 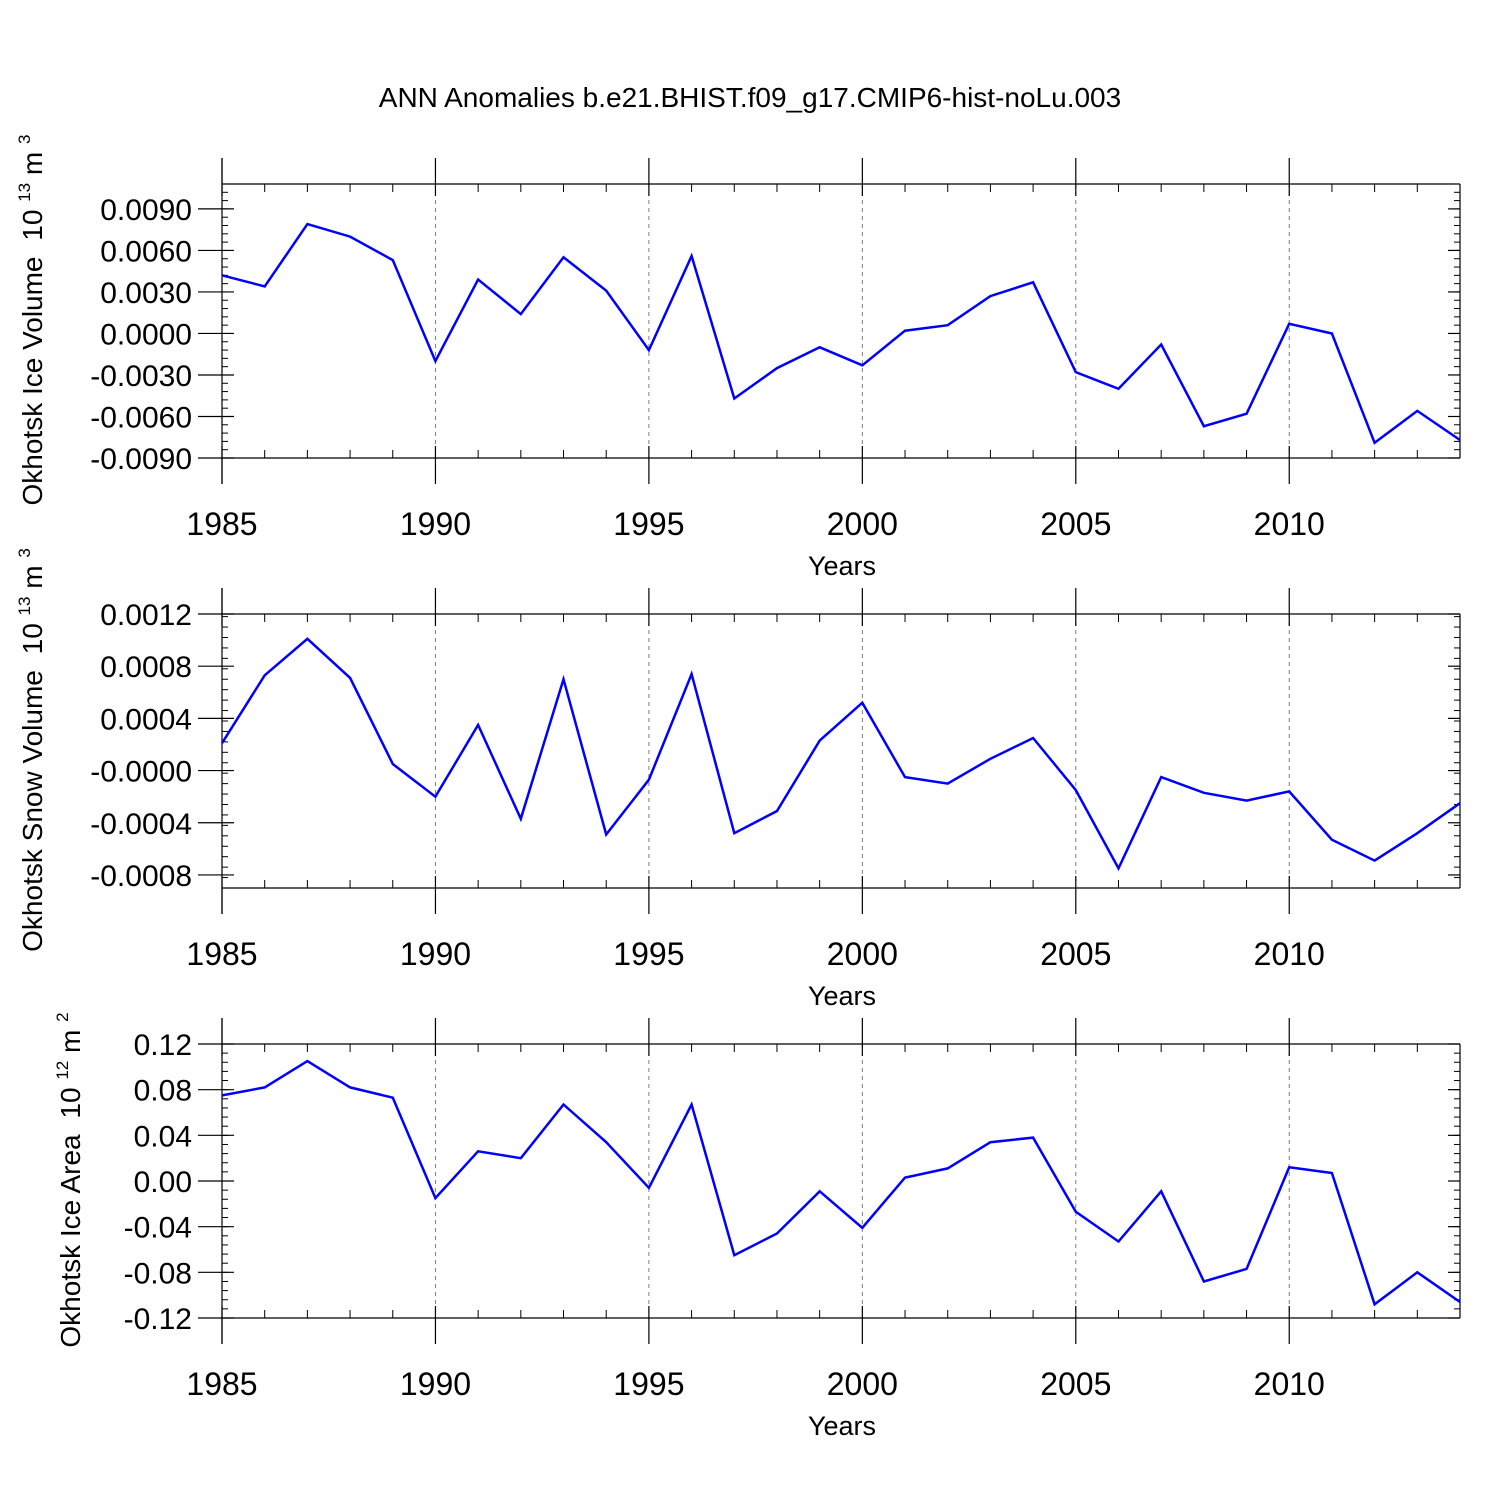 I want to click on y-tick-label: 0.0030, so click(x=146, y=293).